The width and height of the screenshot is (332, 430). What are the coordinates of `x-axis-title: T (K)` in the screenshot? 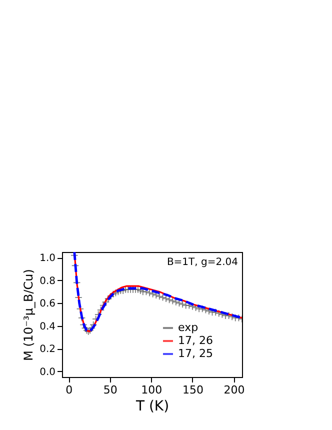 It's located at (152, 406).